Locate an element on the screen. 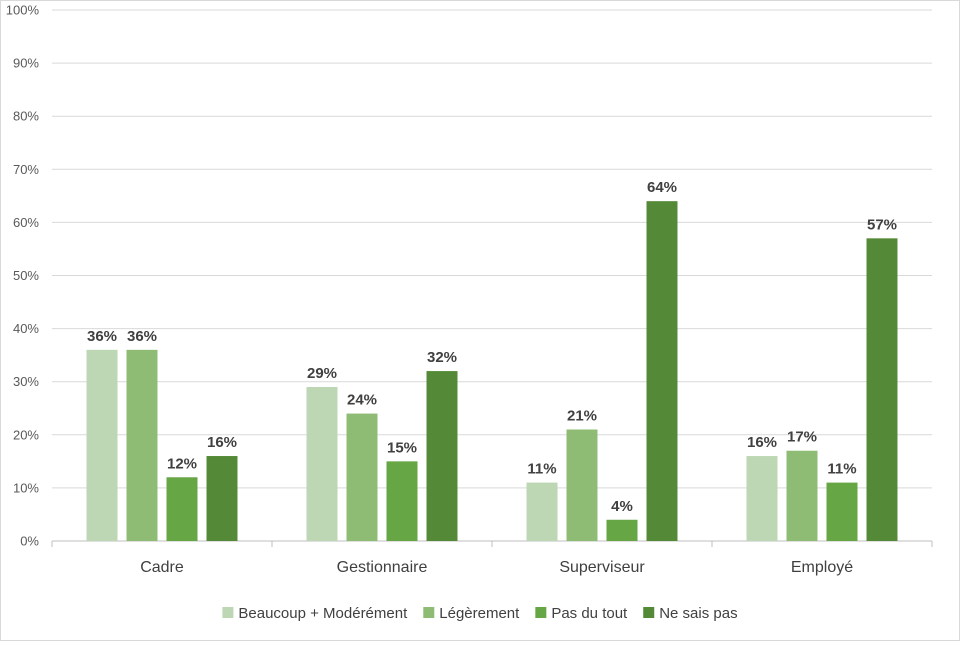 The width and height of the screenshot is (960, 645). y-tick-label: 0% is located at coordinates (29, 541).